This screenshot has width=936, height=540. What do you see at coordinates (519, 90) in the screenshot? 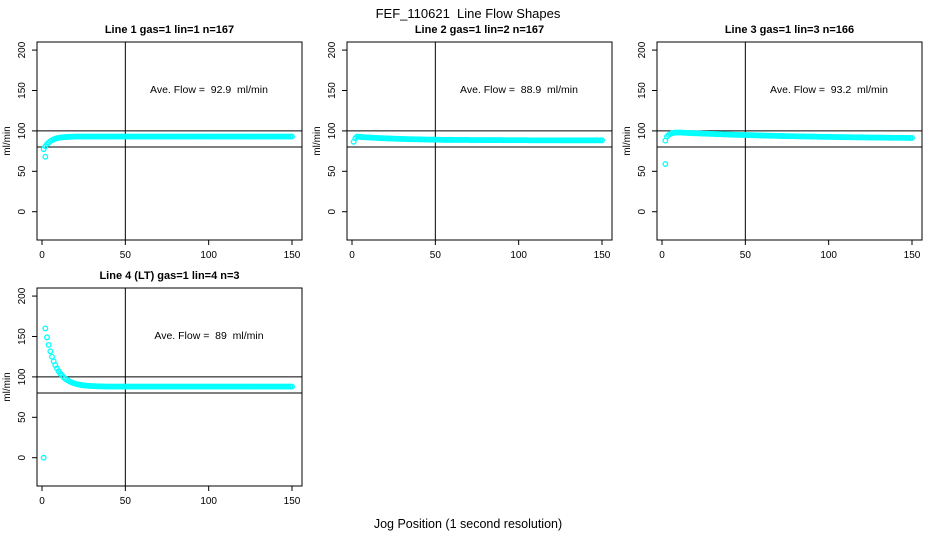
I see `panel-2-ave-flow-annotation: Ave. Flow = 88.9 ml/min` at bounding box center [519, 90].